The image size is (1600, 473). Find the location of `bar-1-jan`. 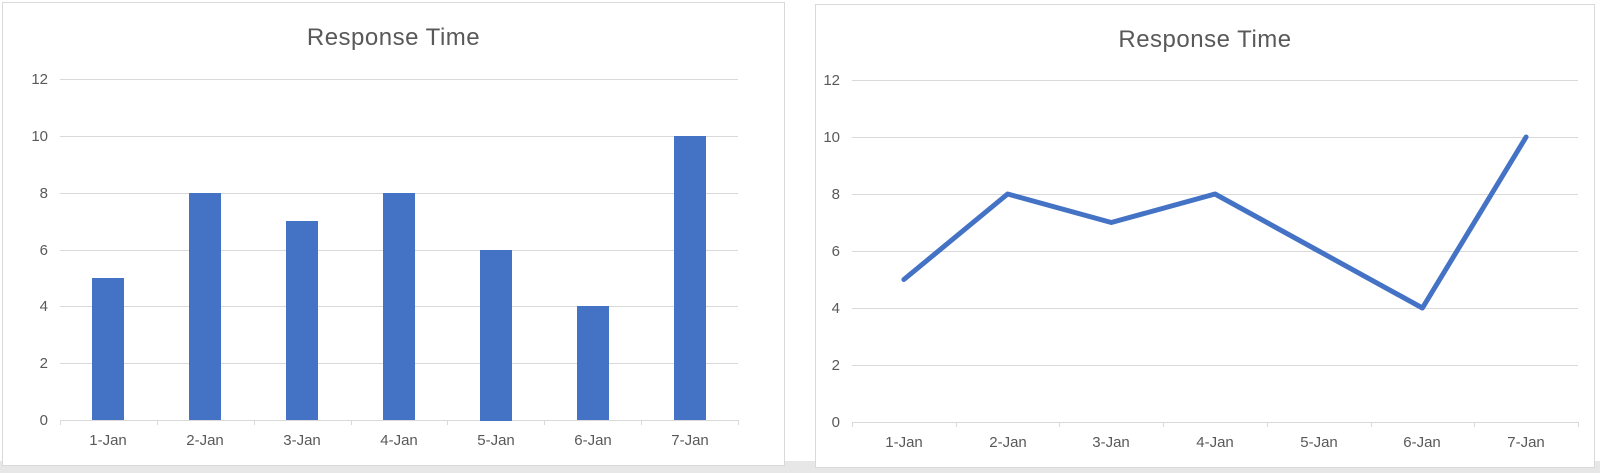

bar-1-jan is located at coordinates (108, 349).